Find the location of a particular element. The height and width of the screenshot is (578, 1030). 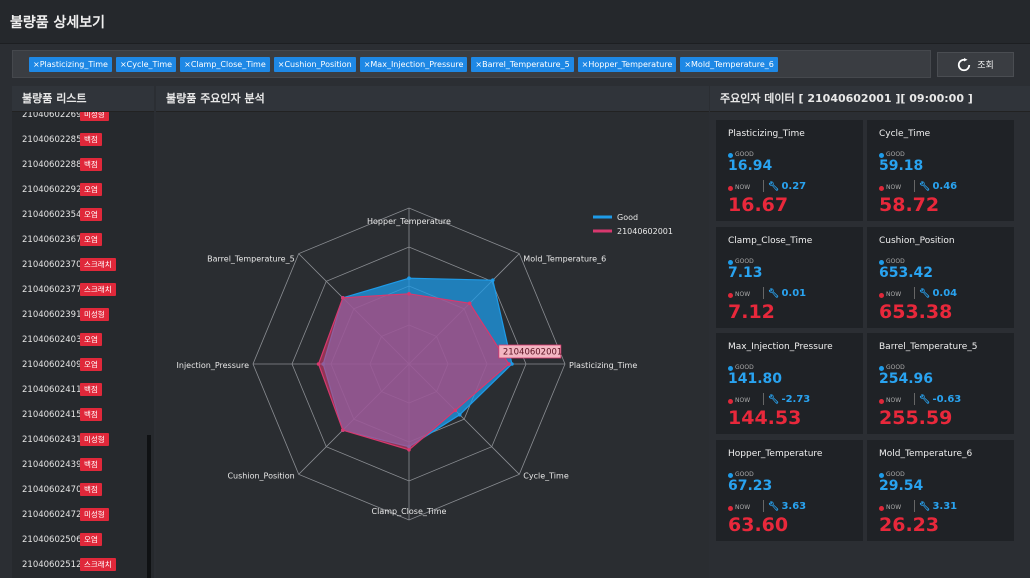

factor-name: Max_Injection_Pressure is located at coordinates (780, 347).